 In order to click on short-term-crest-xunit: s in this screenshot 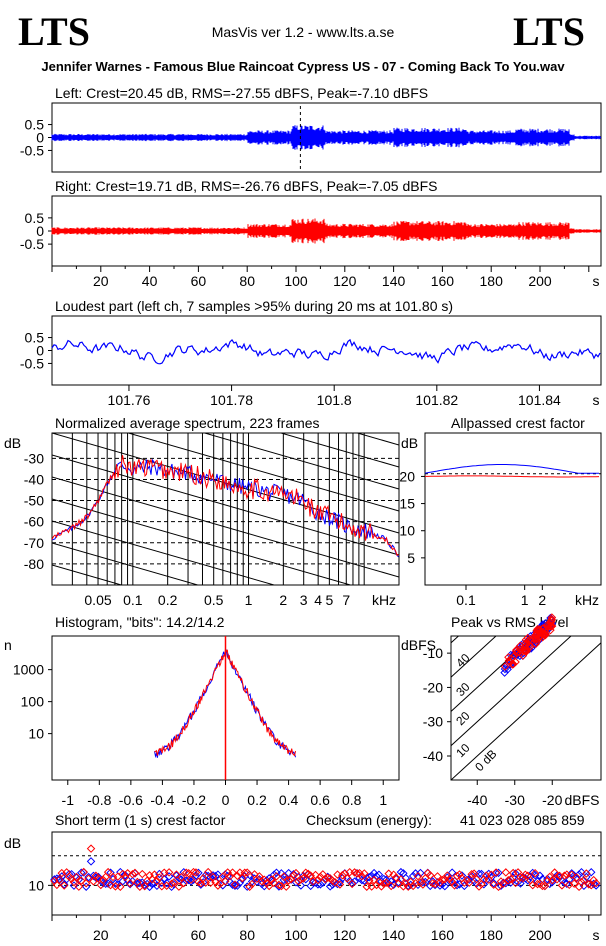, I will do `click(596, 935)`.